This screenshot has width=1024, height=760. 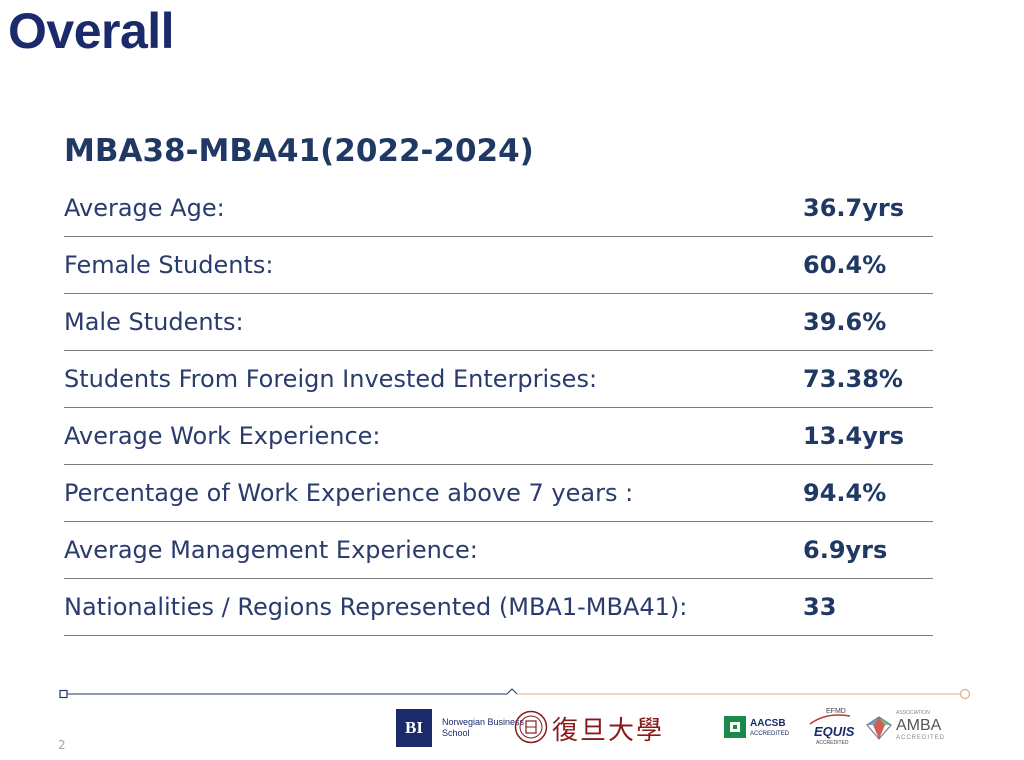 I want to click on amba-sub: ACCREDITED, so click(x=921, y=738).